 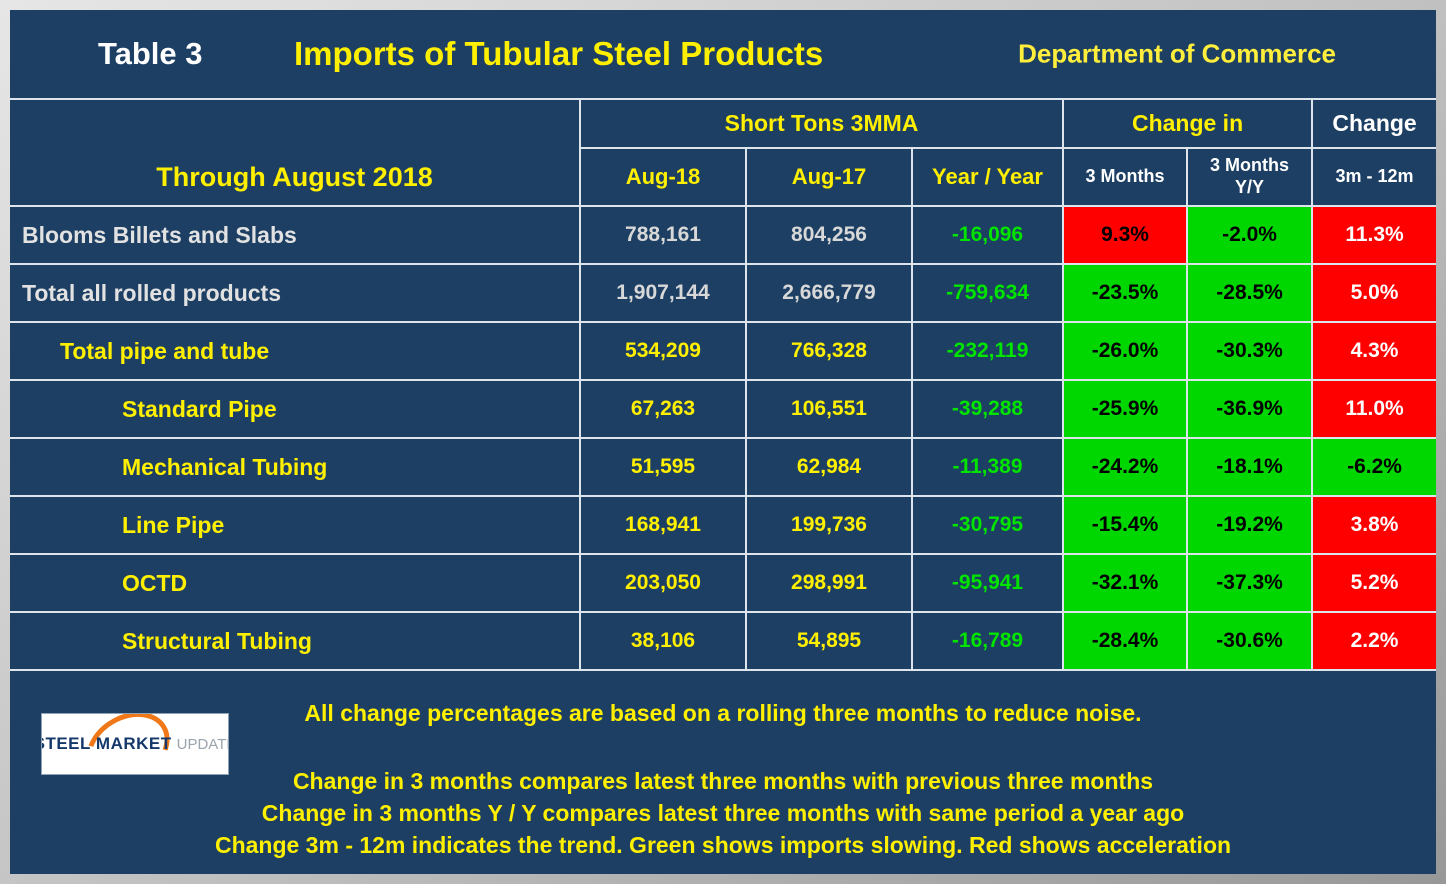 I want to click on row-label: Blooms Billets and Slabs, so click(x=295, y=235).